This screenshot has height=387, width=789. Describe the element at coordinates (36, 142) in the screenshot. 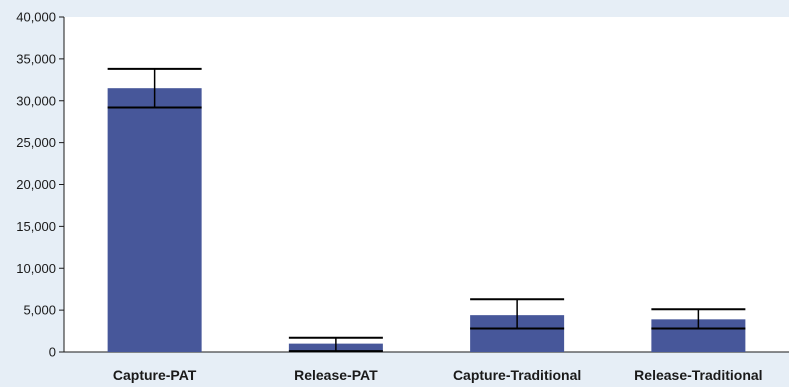

I see `y-tick-label: 25,000` at that location.